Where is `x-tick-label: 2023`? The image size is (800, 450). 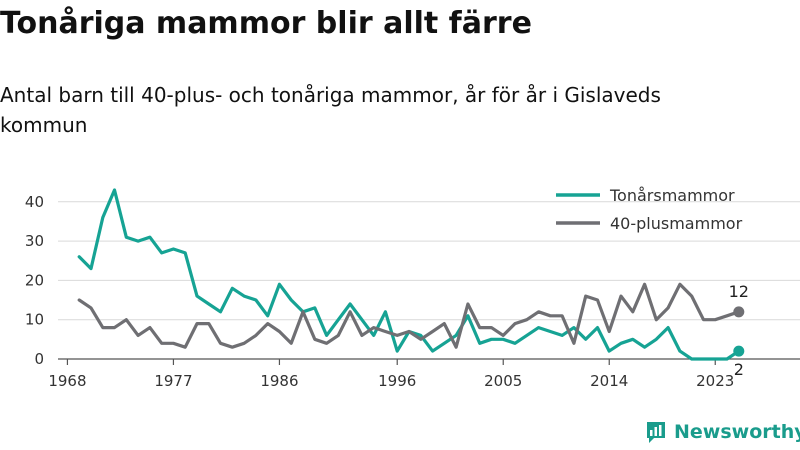 x-tick-label: 2023 is located at coordinates (715, 381).